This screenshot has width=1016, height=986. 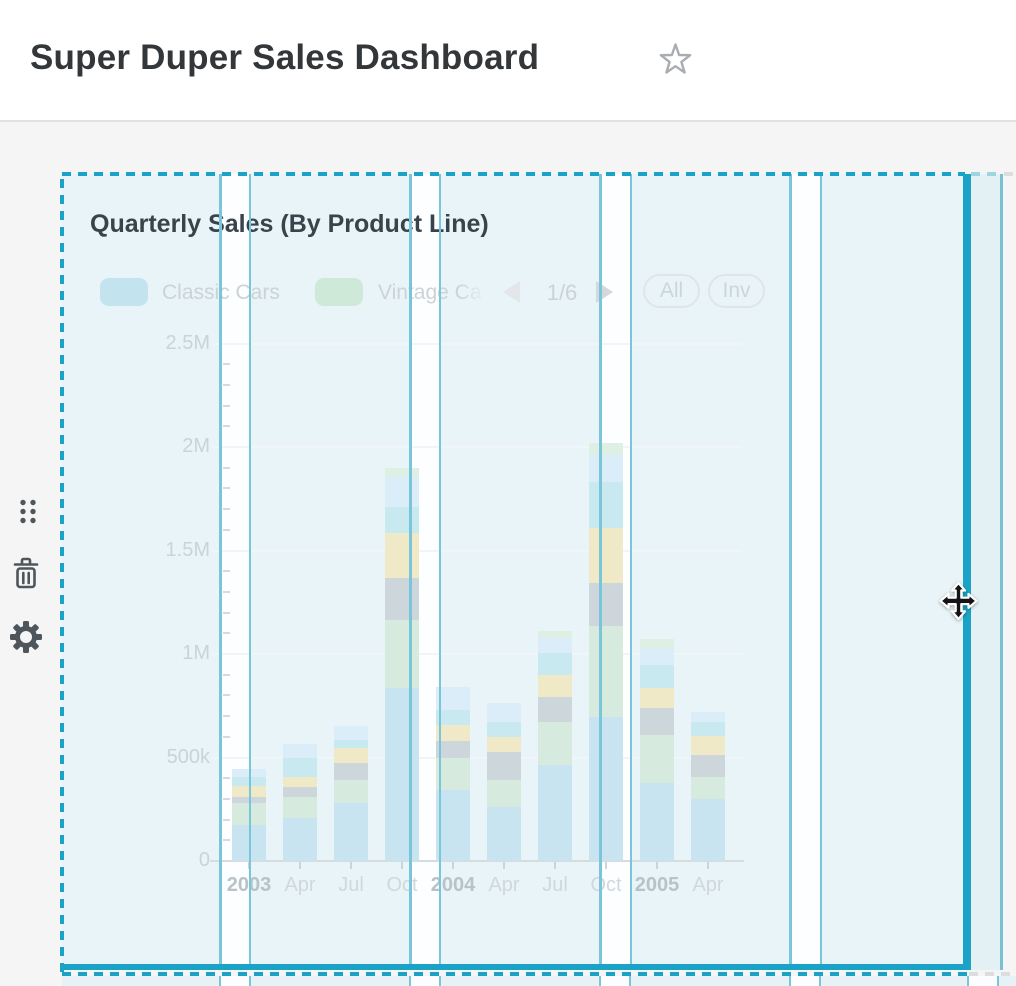 I want to click on y-axis-label: 0, so click(x=204, y=860).